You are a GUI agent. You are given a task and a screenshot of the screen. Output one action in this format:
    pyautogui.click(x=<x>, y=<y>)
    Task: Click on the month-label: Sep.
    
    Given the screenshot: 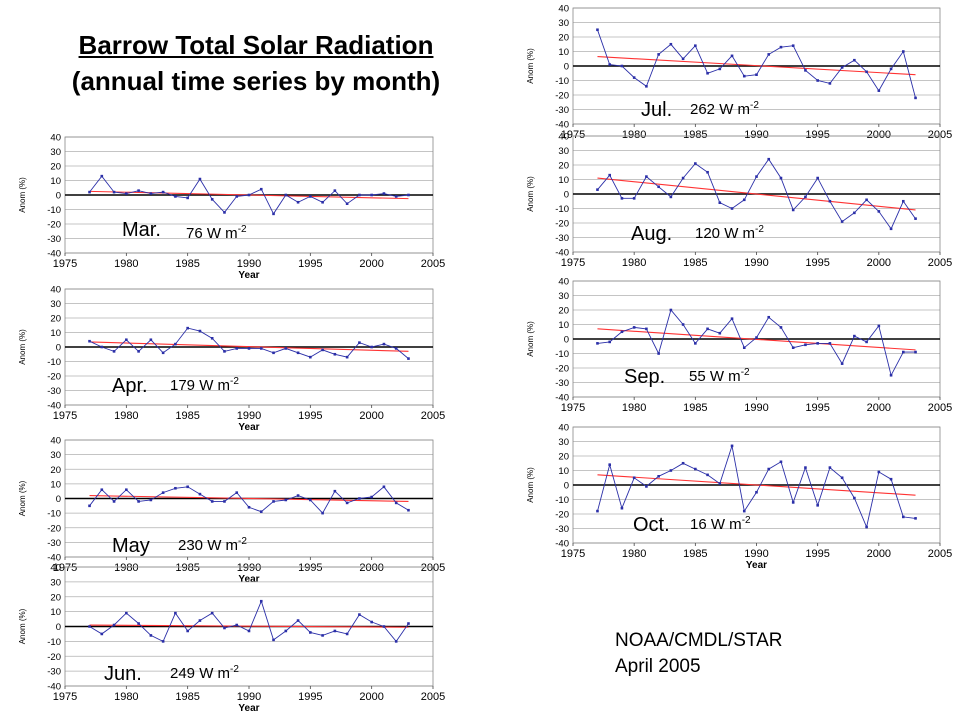 What is the action you would take?
    pyautogui.click(x=644, y=377)
    